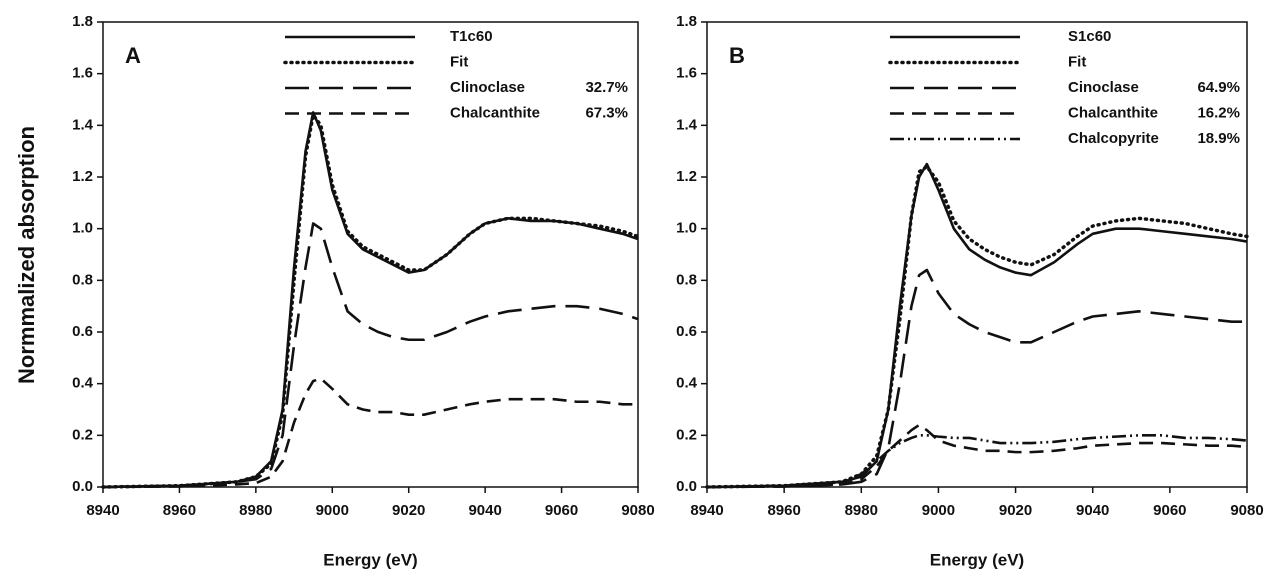  What do you see at coordinates (606, 87) in the screenshot?
I see `legend-percent: 32.7%` at bounding box center [606, 87].